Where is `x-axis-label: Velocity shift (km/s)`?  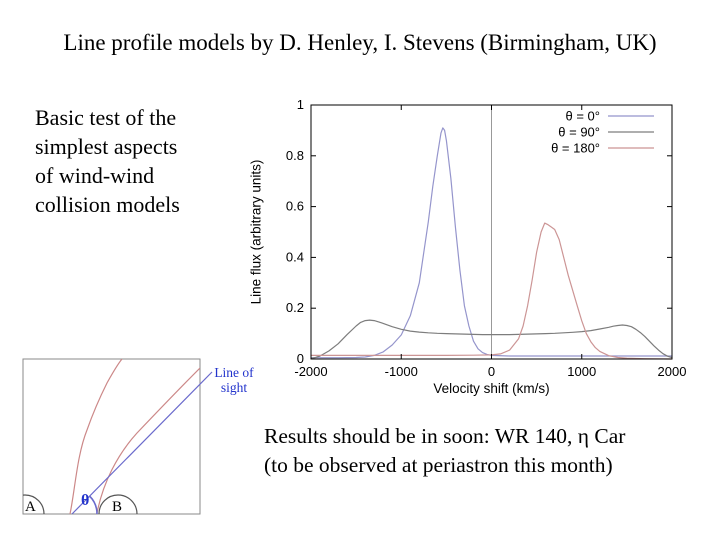
x-axis-label: Velocity shift (km/s) is located at coordinates (491, 388).